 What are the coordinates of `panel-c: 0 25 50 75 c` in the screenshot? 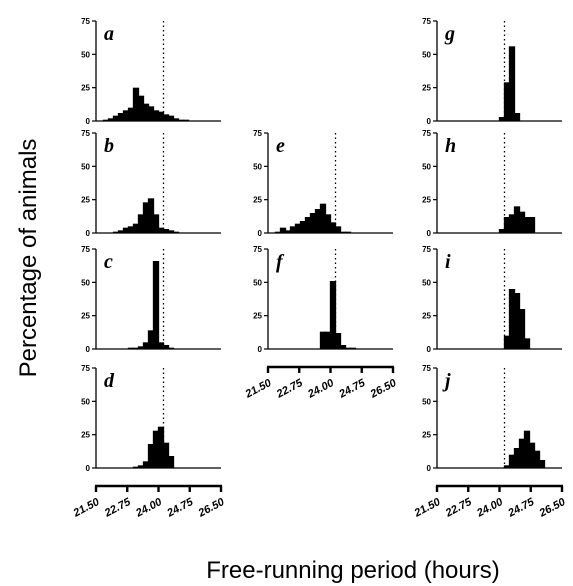 It's located at (151, 299).